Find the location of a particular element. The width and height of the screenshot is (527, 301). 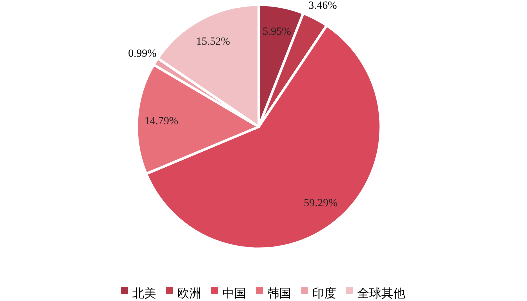

legend-label: 全球其他 is located at coordinates (382, 293).